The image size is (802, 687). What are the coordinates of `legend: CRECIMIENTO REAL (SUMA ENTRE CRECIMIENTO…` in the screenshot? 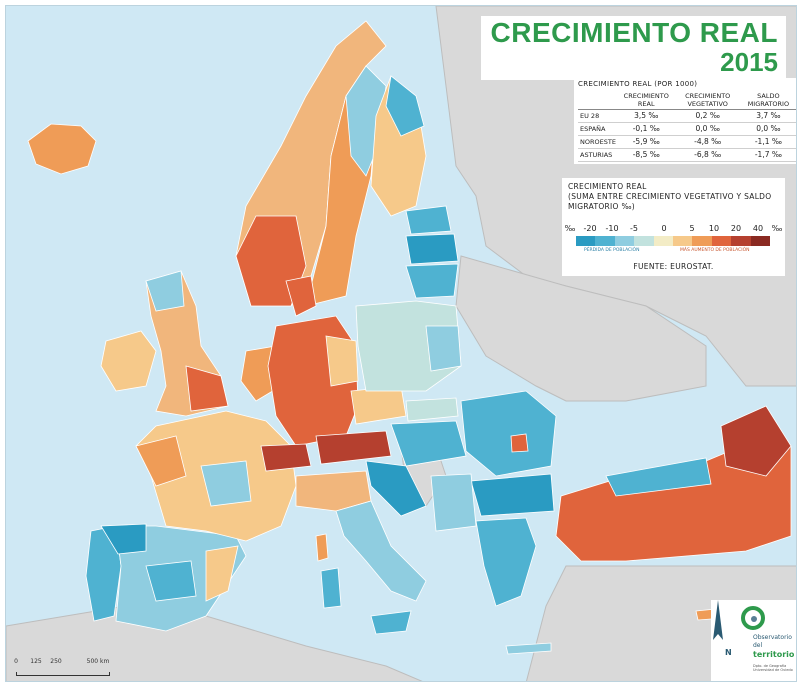 It's located at (673, 227).